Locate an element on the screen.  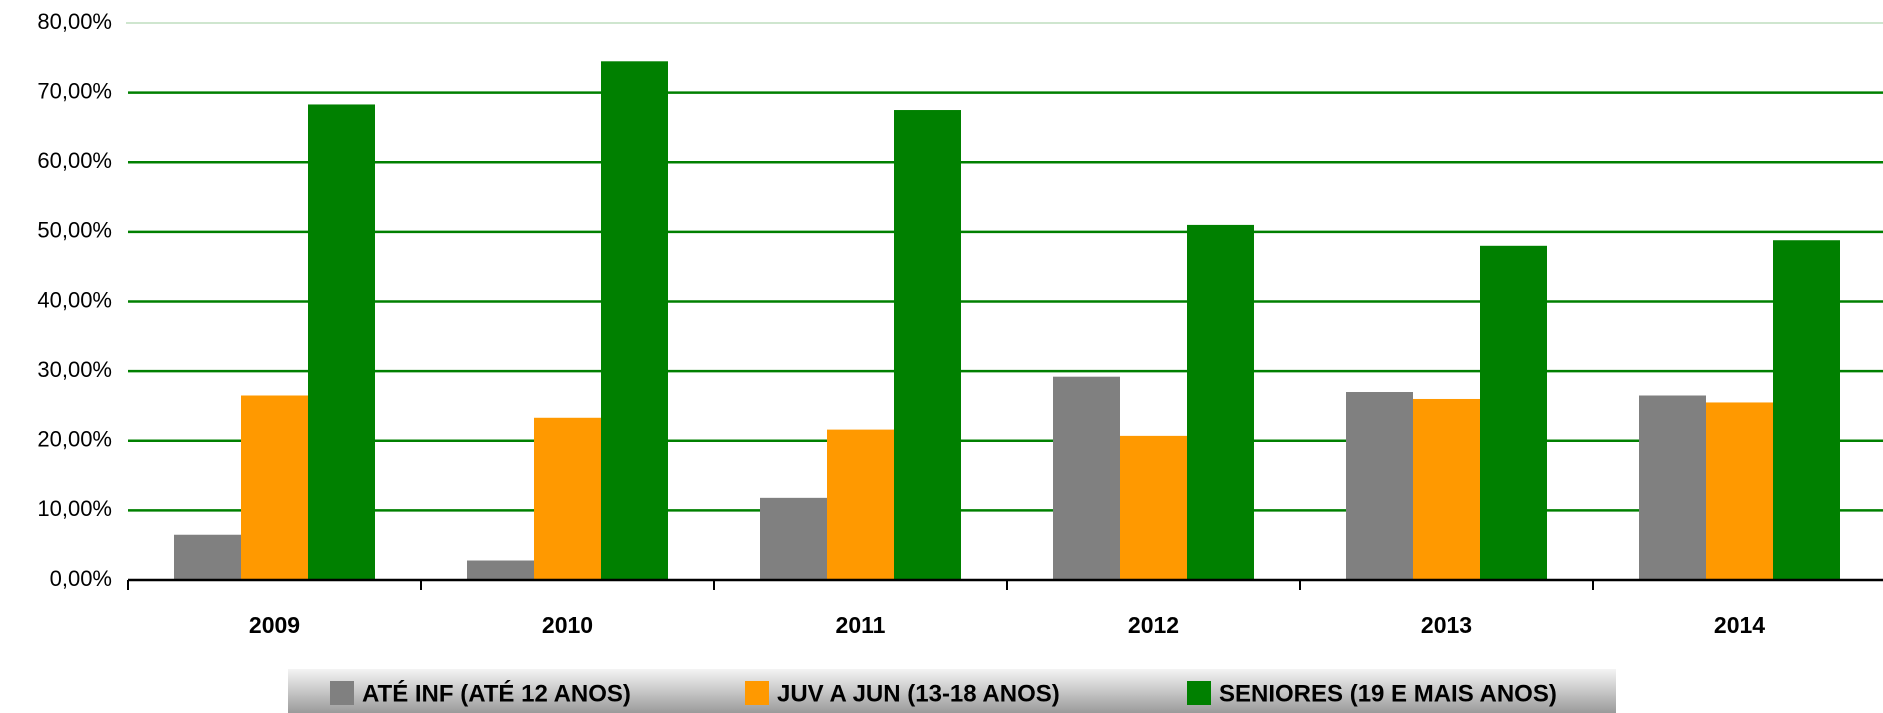
legend-box is located at coordinates (952, 691).